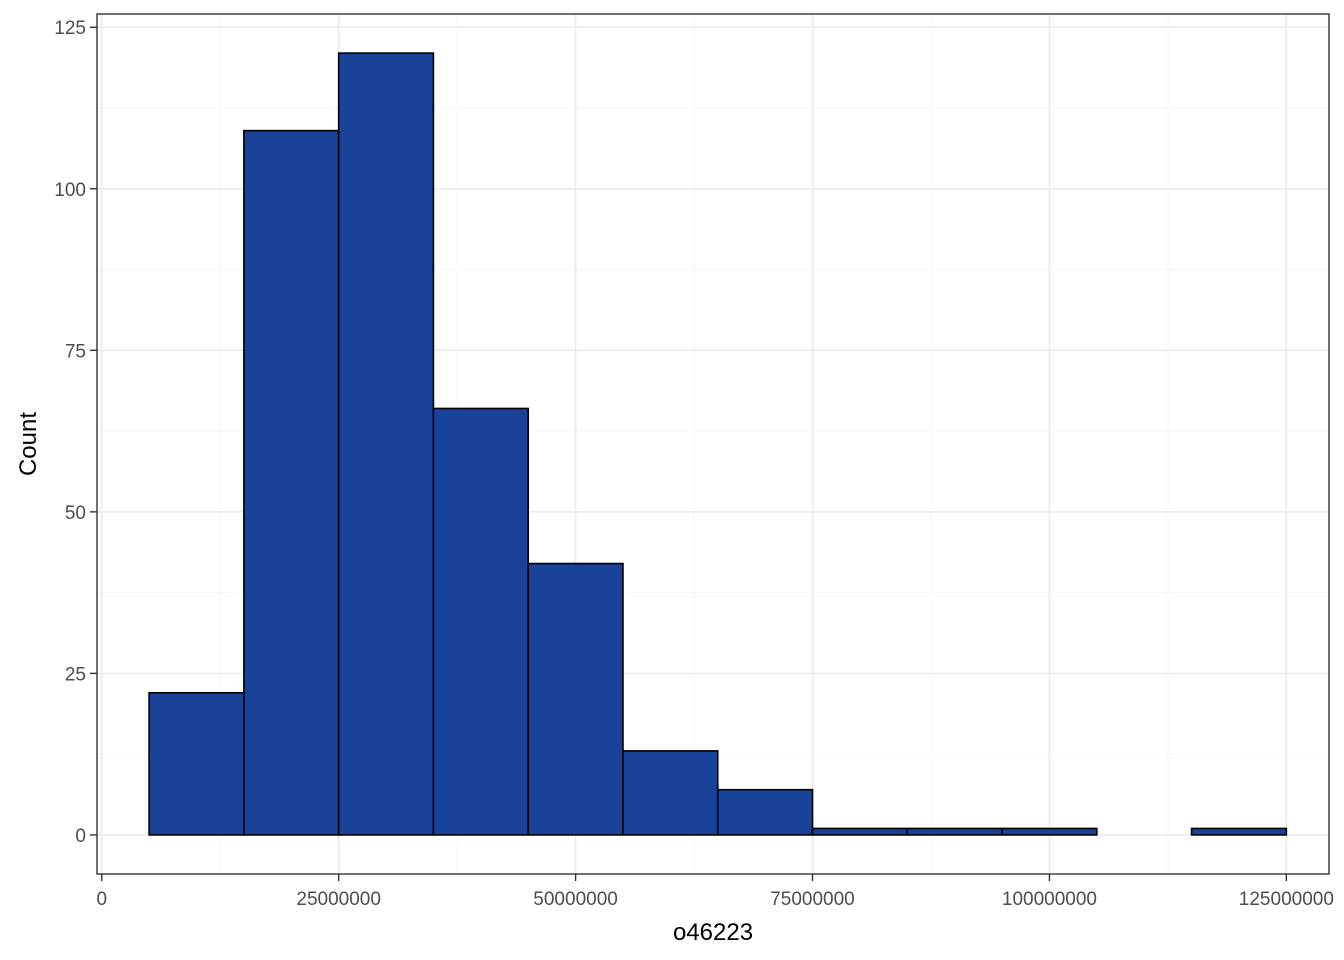 The image size is (1344, 960). I want to click on y-tick-label: 125, so click(70, 28).